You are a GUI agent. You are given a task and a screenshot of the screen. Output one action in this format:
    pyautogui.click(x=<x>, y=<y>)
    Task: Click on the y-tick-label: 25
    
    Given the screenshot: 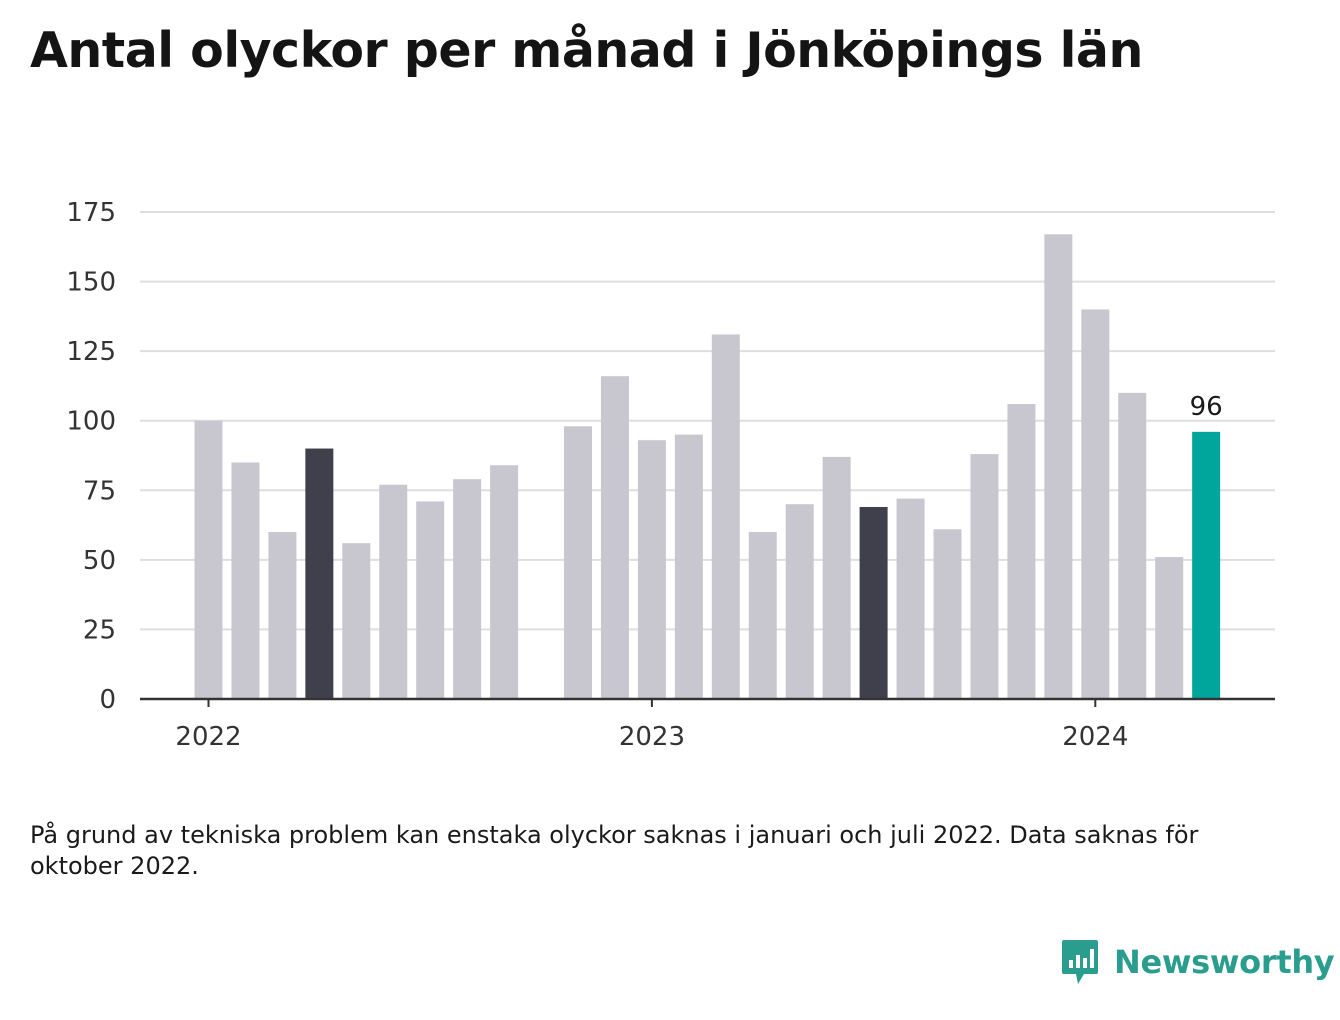 What is the action you would take?
    pyautogui.click(x=99, y=630)
    